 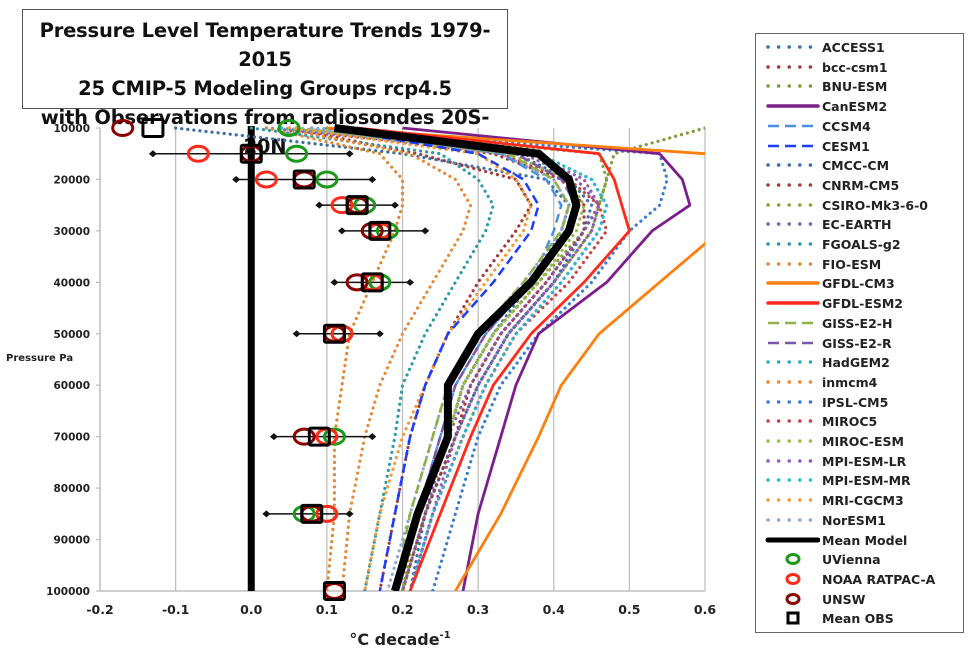 I want to click on legend-label: MIROC-ESM, so click(x=863, y=441).